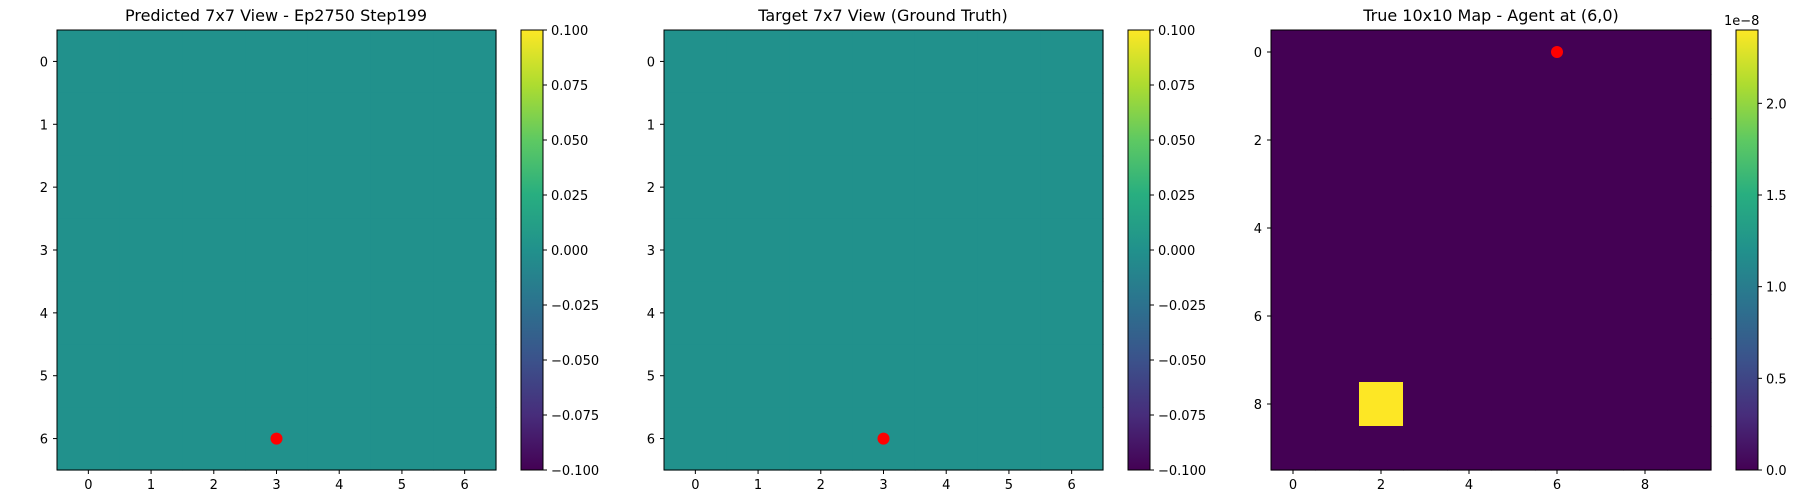 The width and height of the screenshot is (1800, 500). Describe the element at coordinates (339, 485) in the screenshot. I see `panel-1-x-tick-label: 4` at that location.